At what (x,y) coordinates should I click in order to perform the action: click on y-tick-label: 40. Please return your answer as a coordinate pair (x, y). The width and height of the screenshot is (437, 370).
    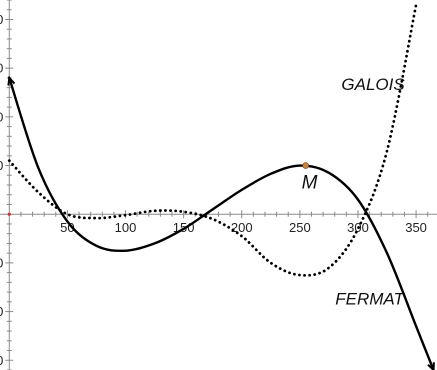
    Looking at the image, I should click on (1, 19).